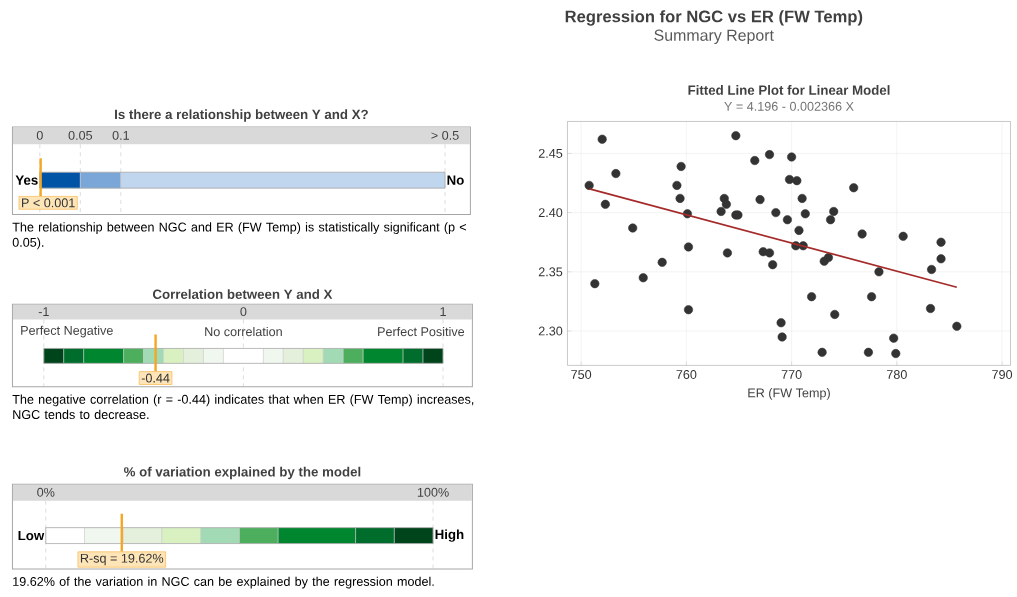  I want to click on annotation: Perfect Negative, so click(67, 331).